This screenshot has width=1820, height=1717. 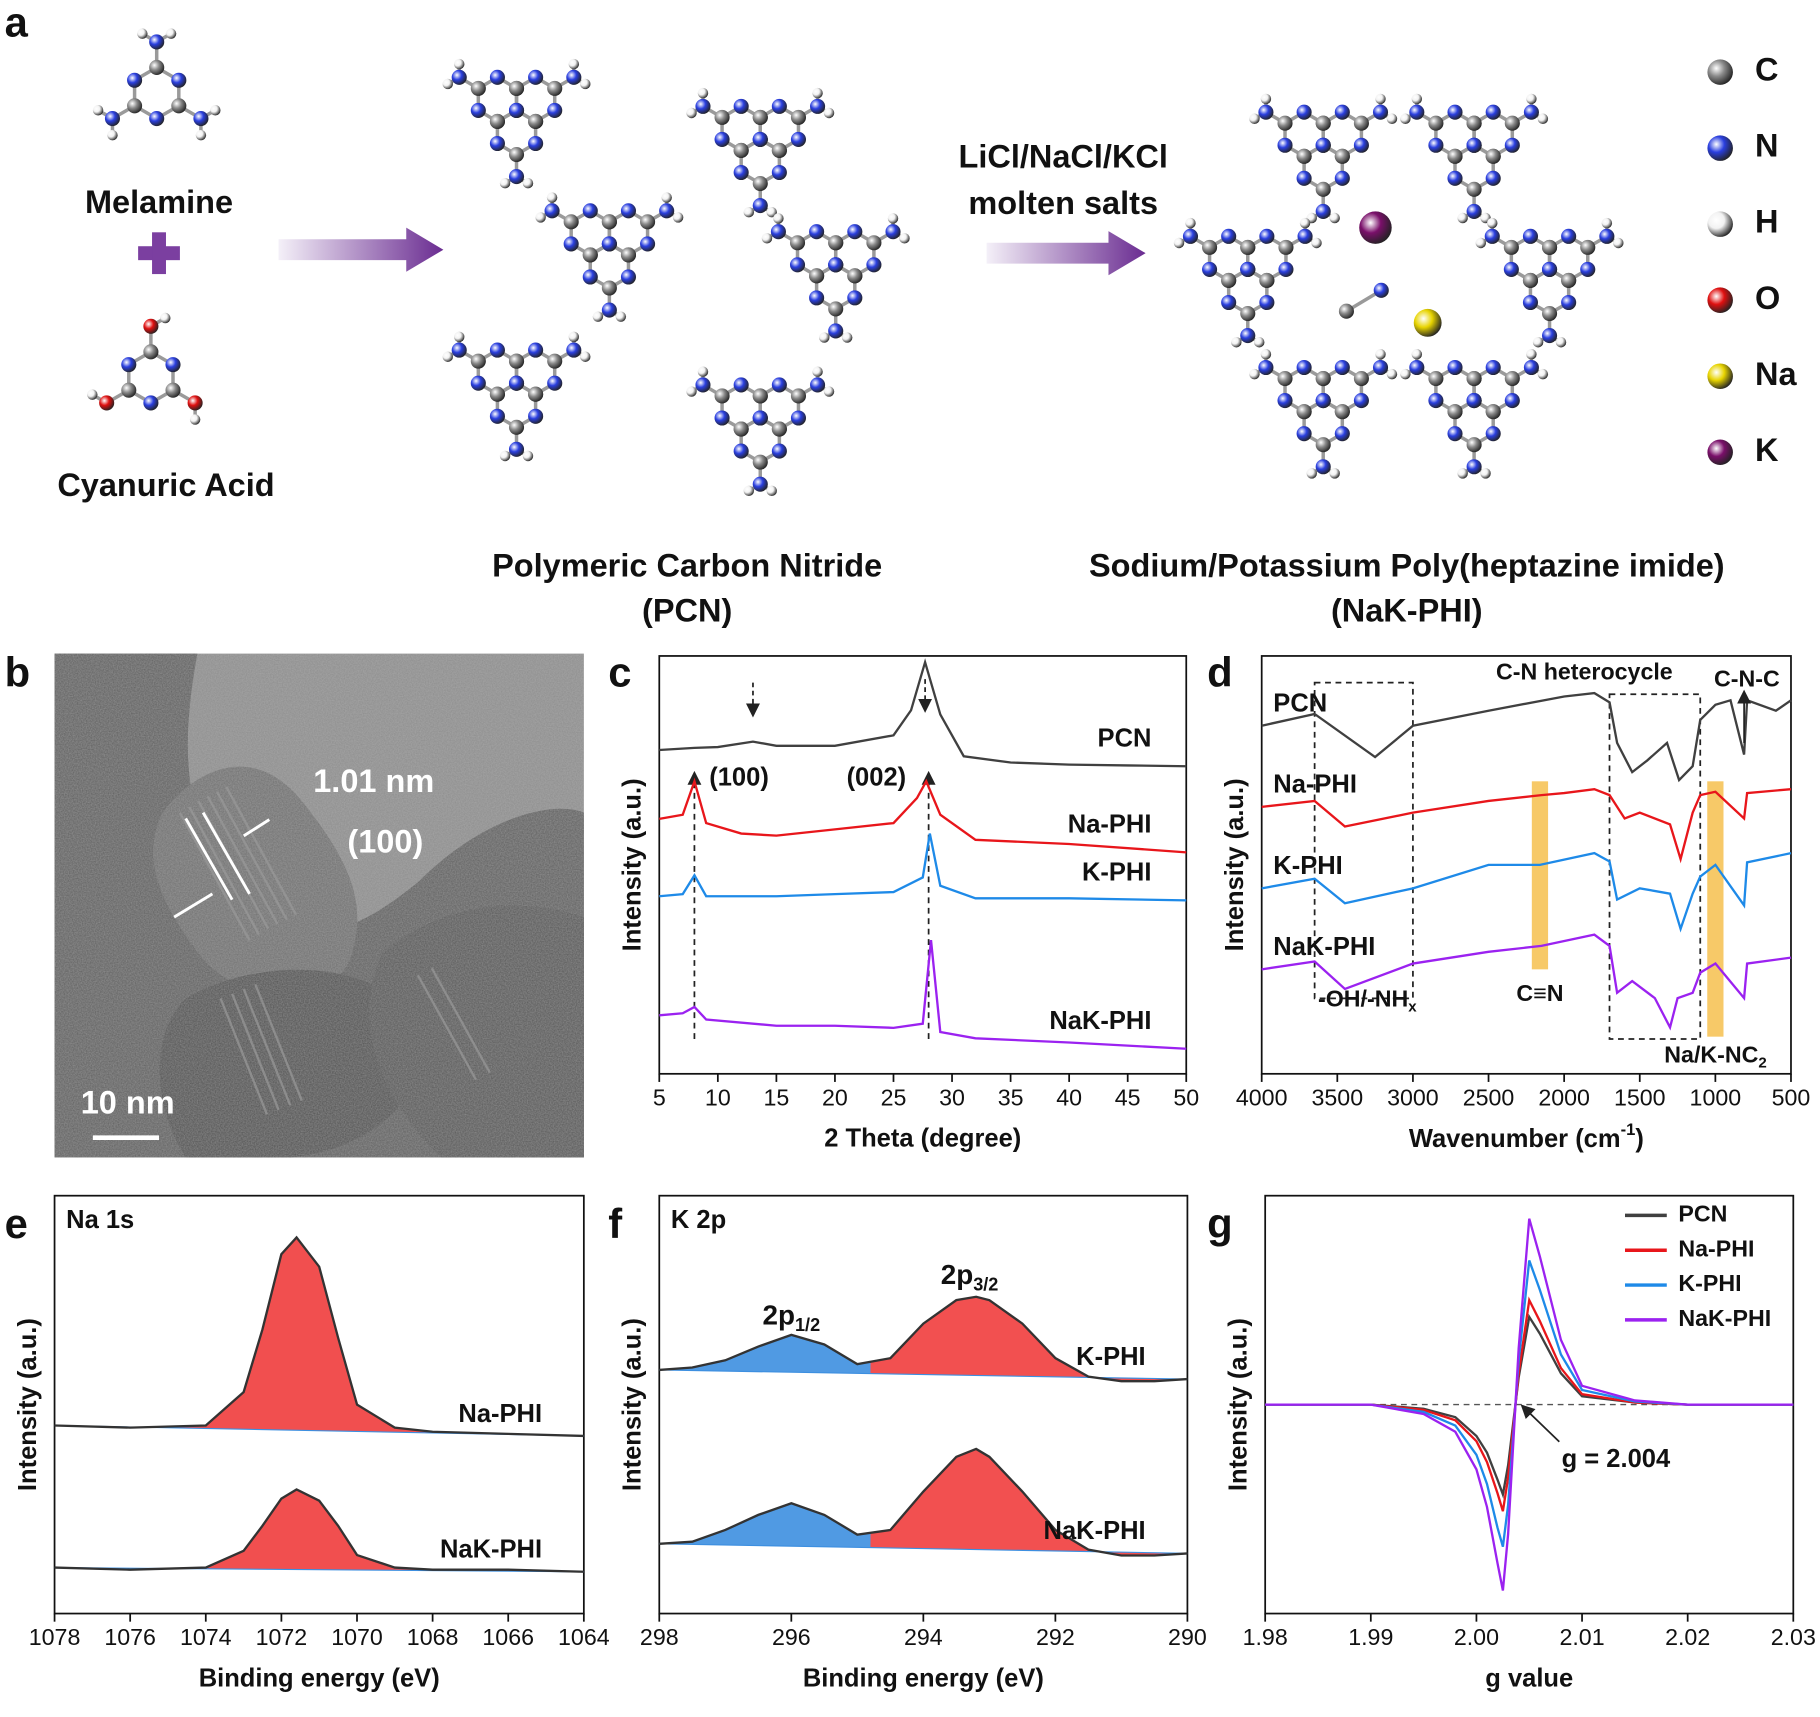 I want to click on panel-title: K 2p, so click(x=698, y=1220).